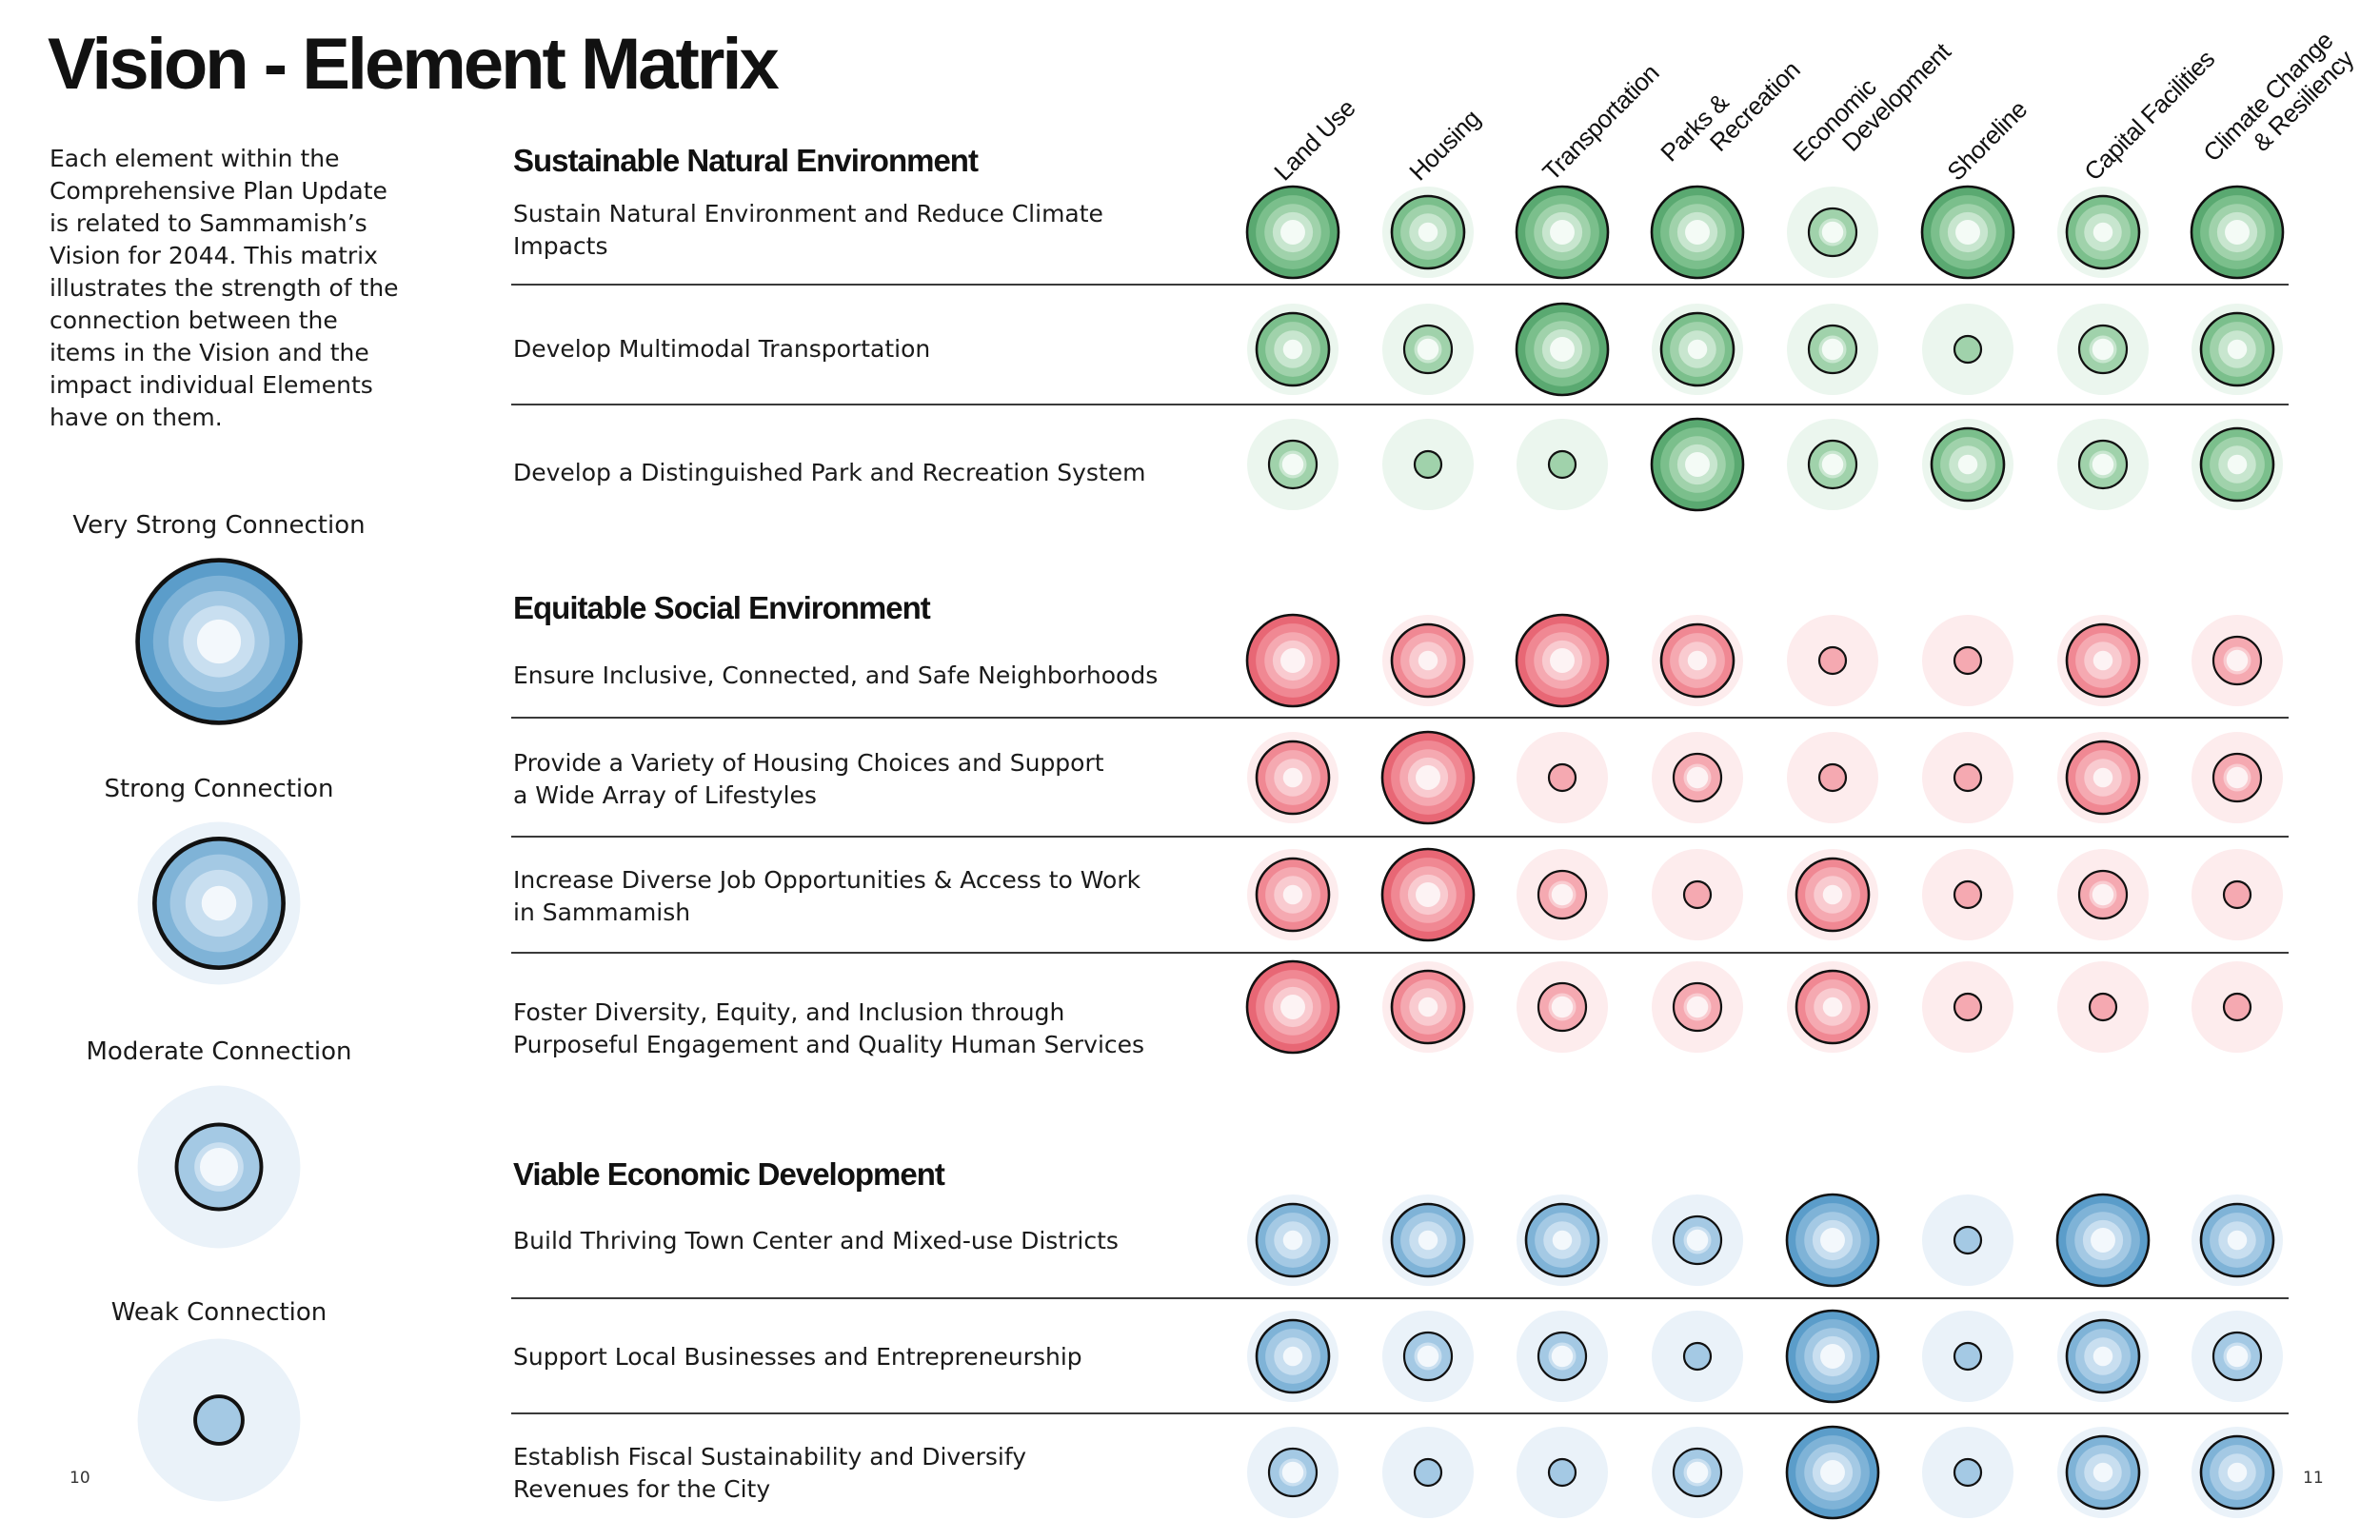  Describe the element at coordinates (1428, 894) in the screenshot. I see `matrix-cell-r5-c1` at that location.